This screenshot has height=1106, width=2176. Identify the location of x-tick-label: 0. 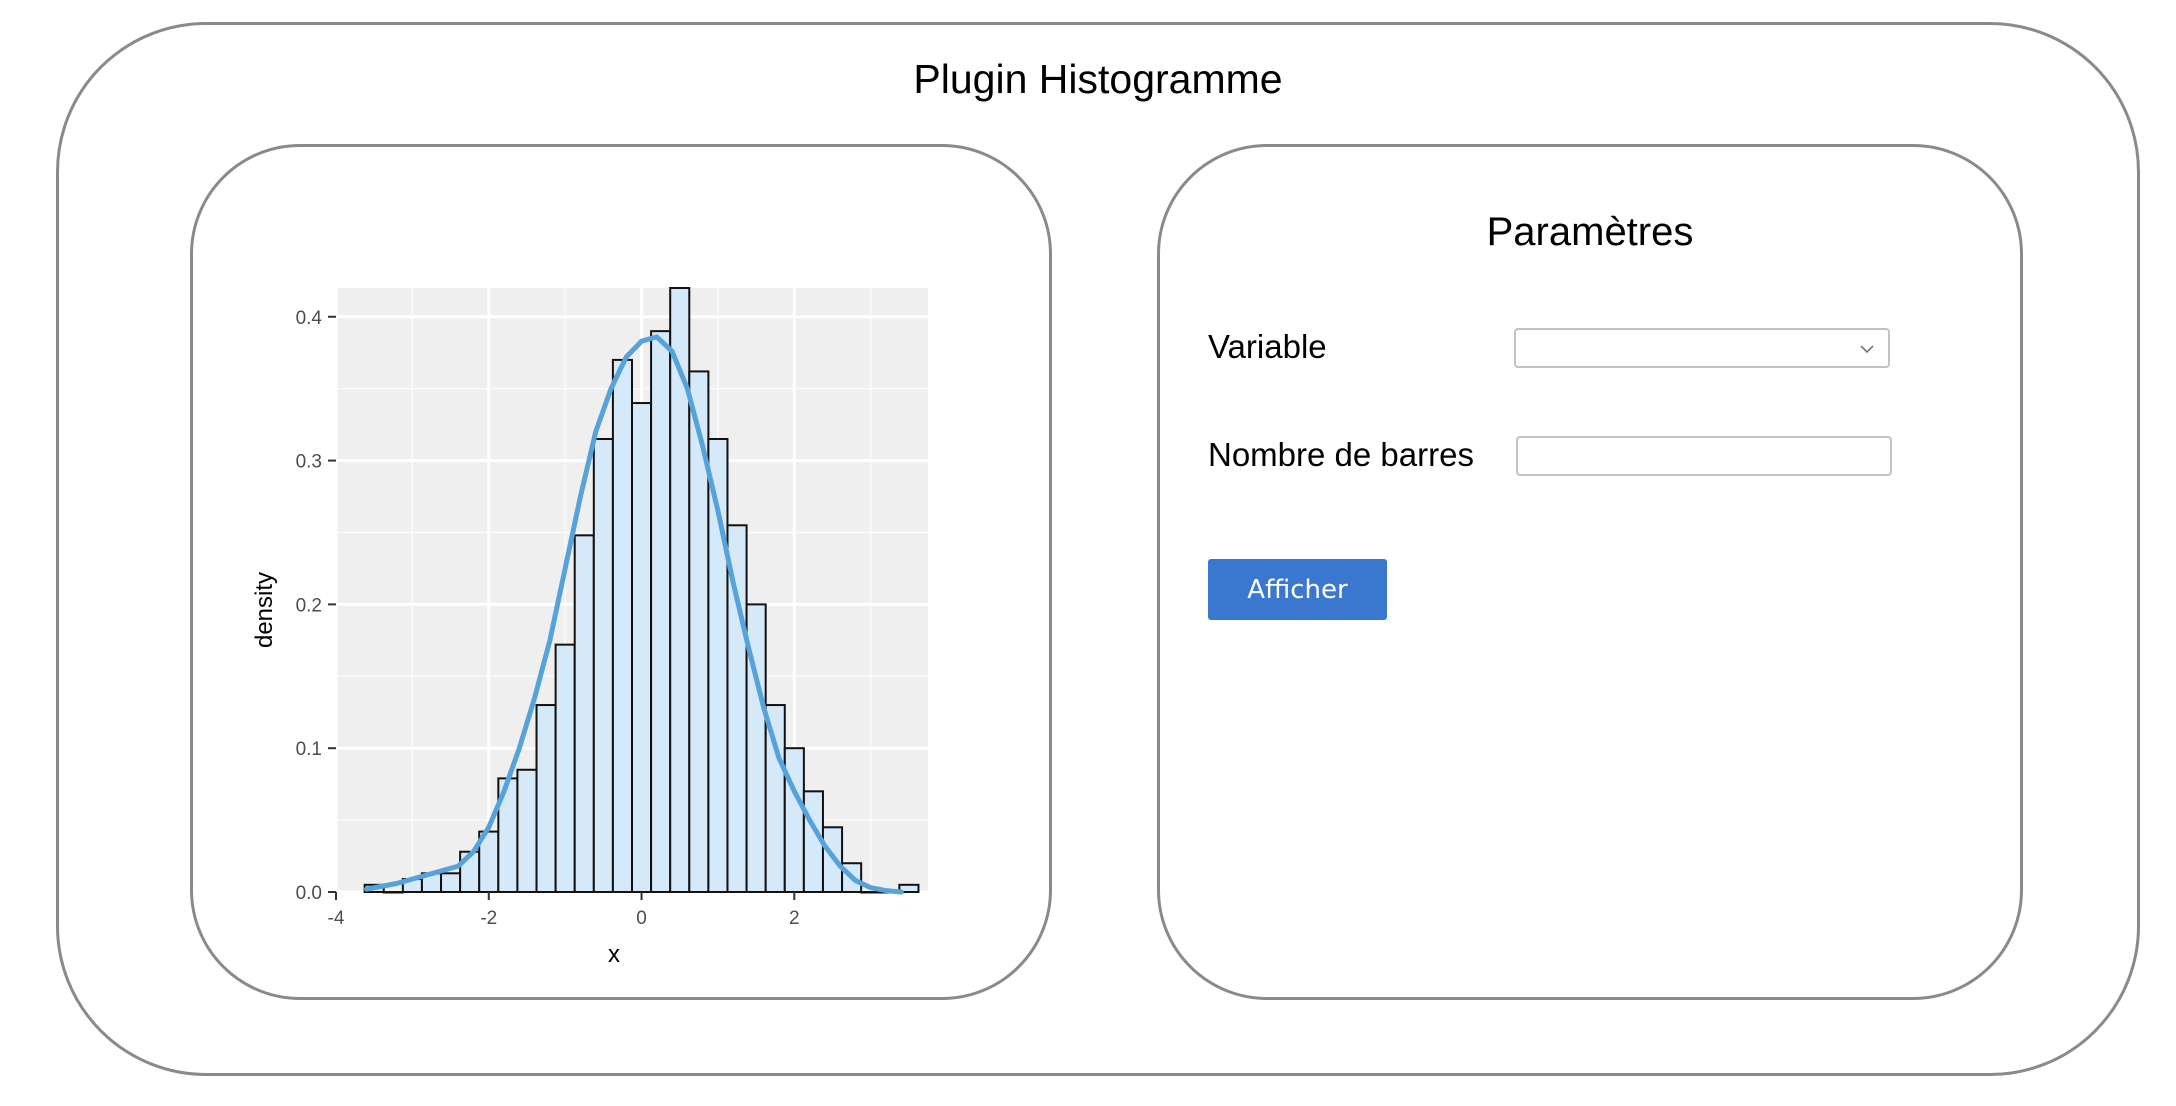
(641, 918).